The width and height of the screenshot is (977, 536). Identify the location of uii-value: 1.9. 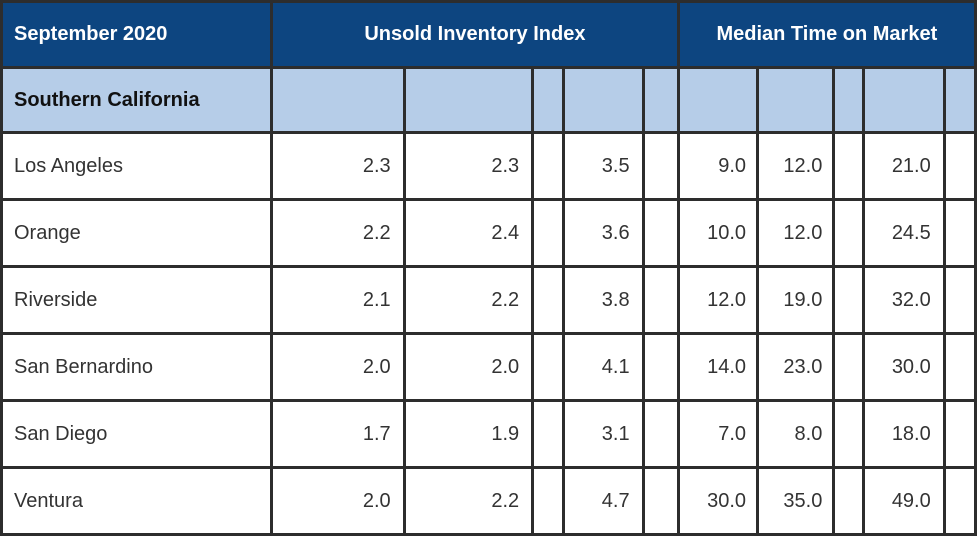
(468, 434).